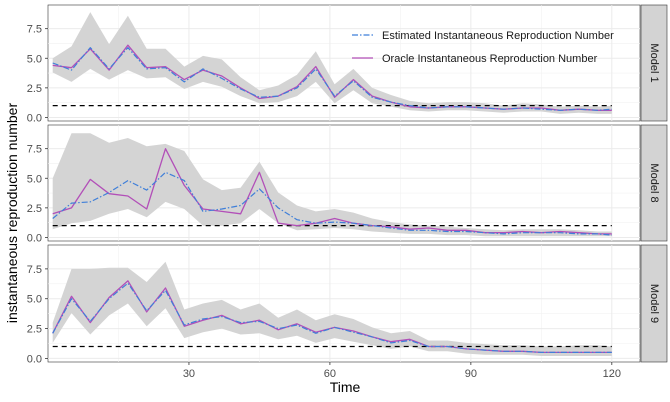  I want to click on facet-strip-label: Model 9, so click(654, 303).